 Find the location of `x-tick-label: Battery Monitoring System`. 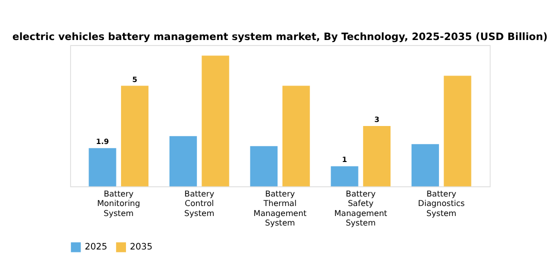

x-tick-label: Battery Monitoring System is located at coordinates (118, 203).